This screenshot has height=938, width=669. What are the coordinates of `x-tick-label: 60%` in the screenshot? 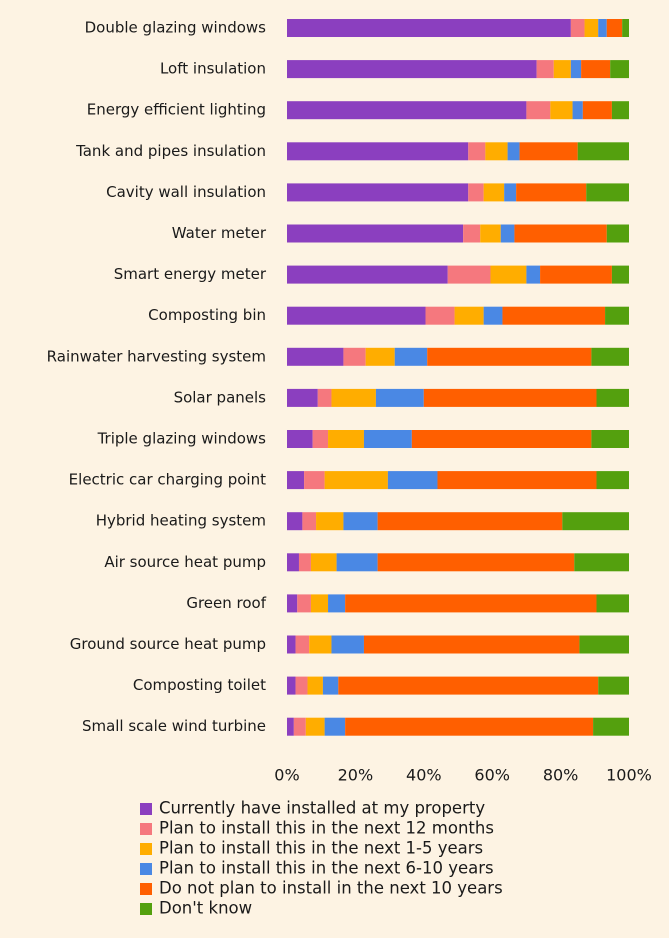 It's located at (492, 775).